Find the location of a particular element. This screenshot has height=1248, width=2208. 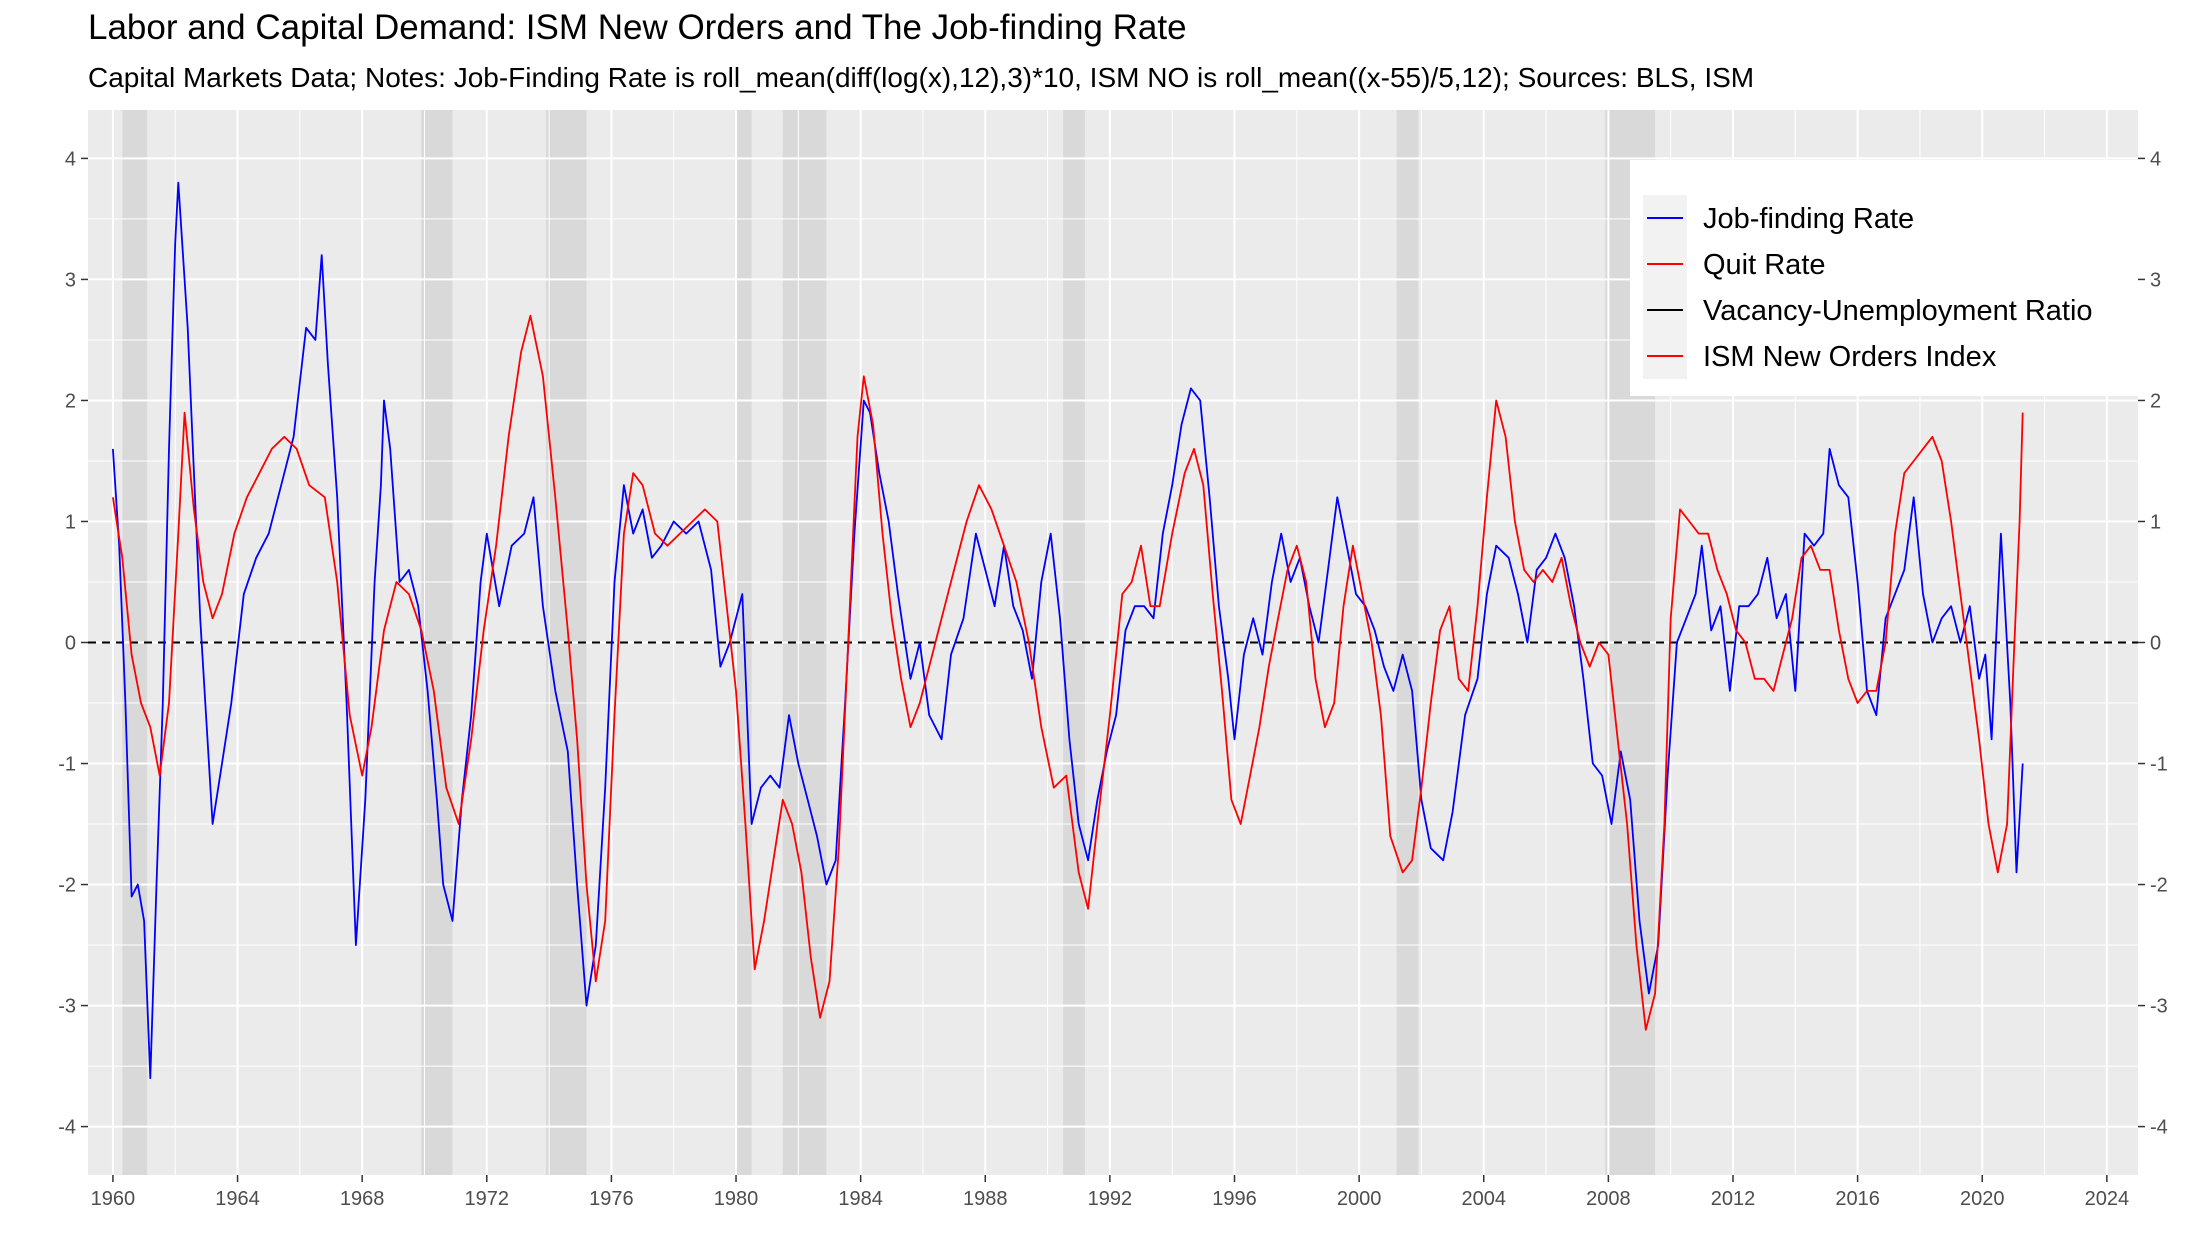

x-tick-label: 1976 is located at coordinates (611, 1199).